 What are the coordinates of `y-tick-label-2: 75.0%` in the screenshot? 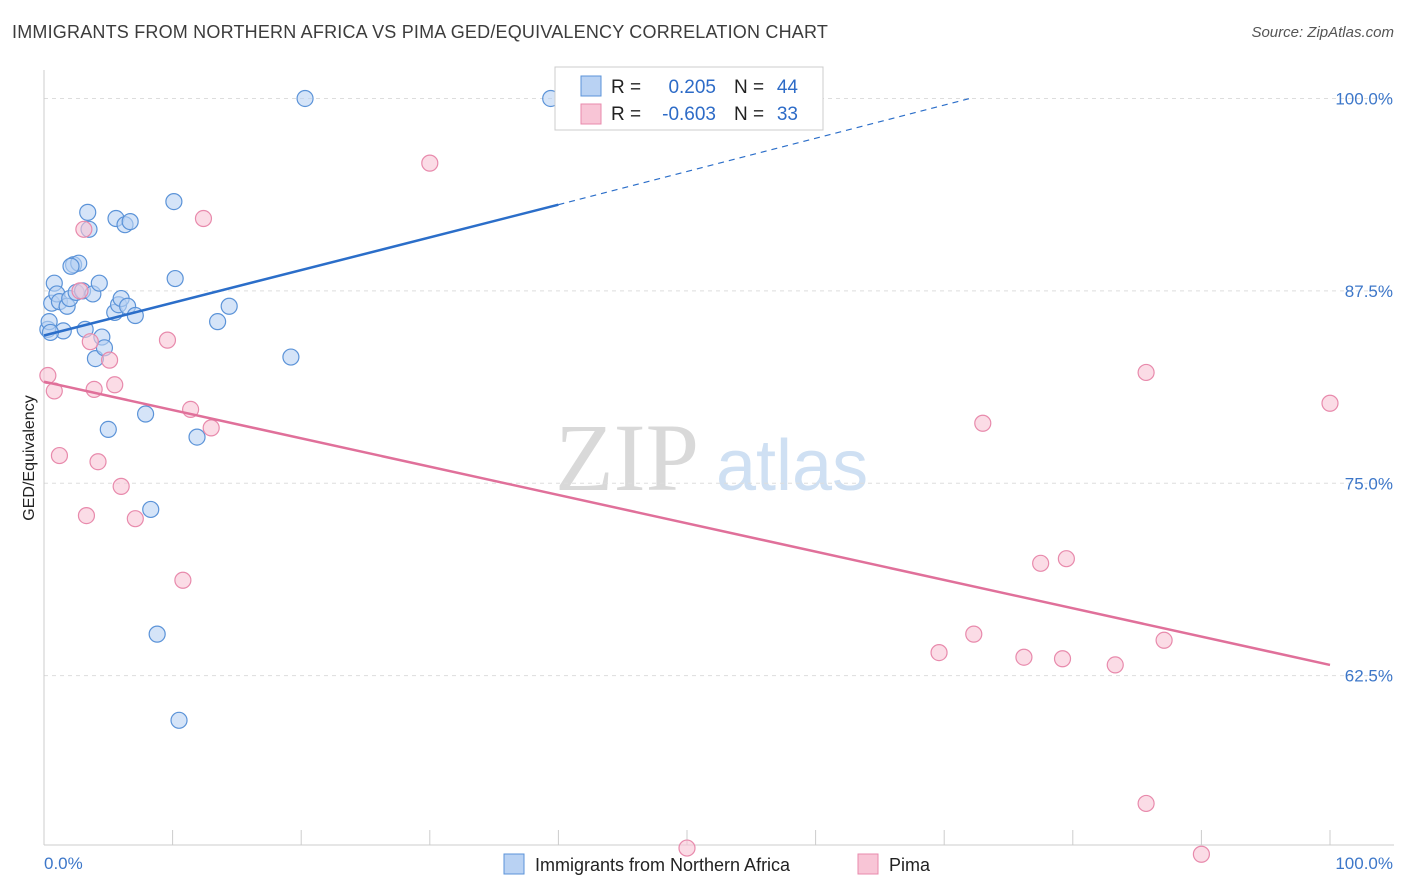 It's located at (1369, 483).